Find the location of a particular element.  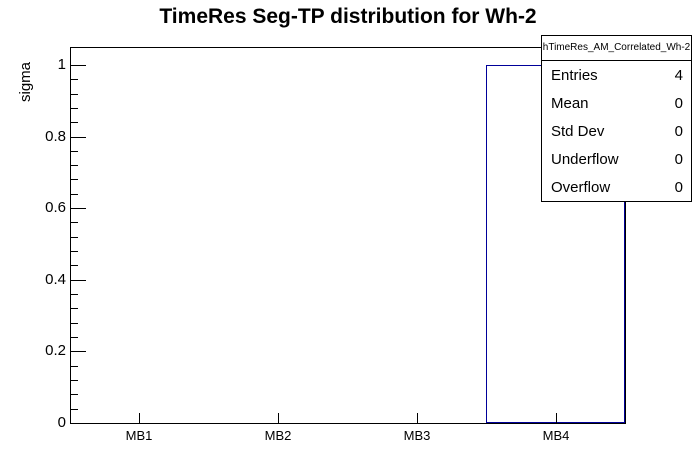

stats-row: Mean 0 is located at coordinates (616, 103).